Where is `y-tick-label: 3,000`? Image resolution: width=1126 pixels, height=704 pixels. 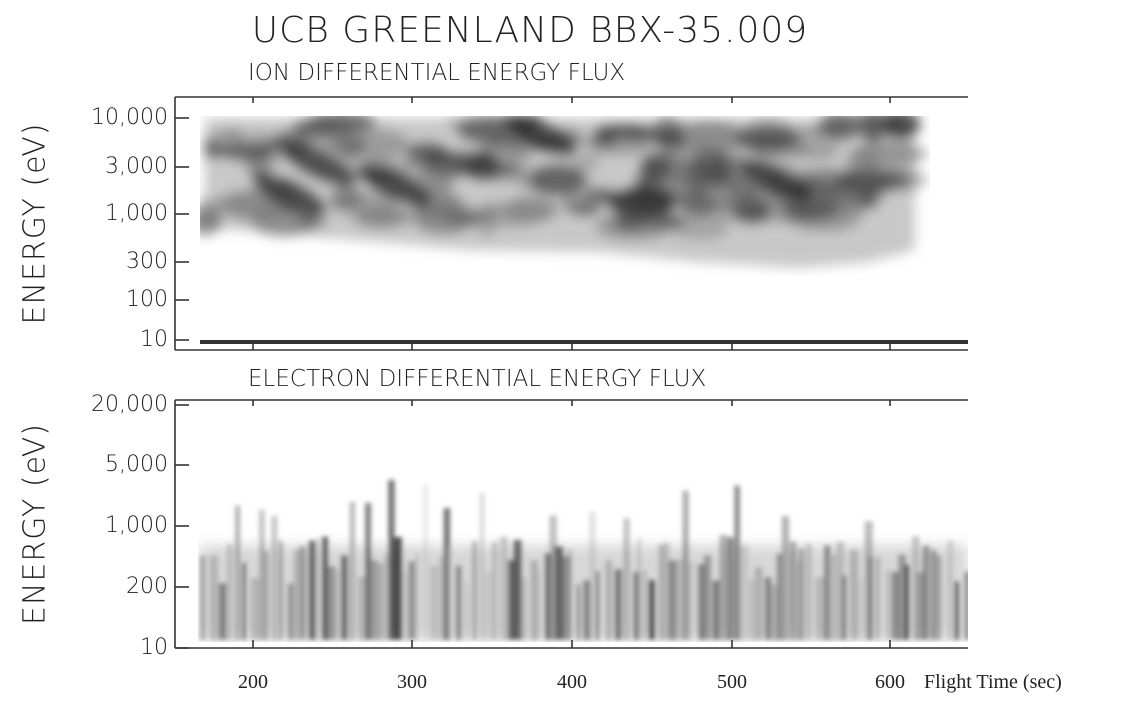 y-tick-label: 3,000 is located at coordinates (136, 166).